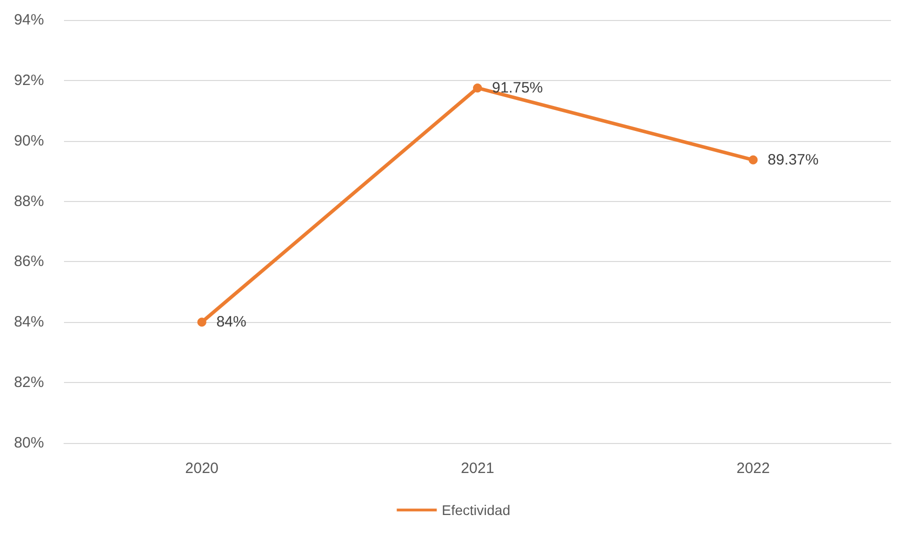  What do you see at coordinates (29, 383) in the screenshot?
I see `y-tick-label: 82%` at bounding box center [29, 383].